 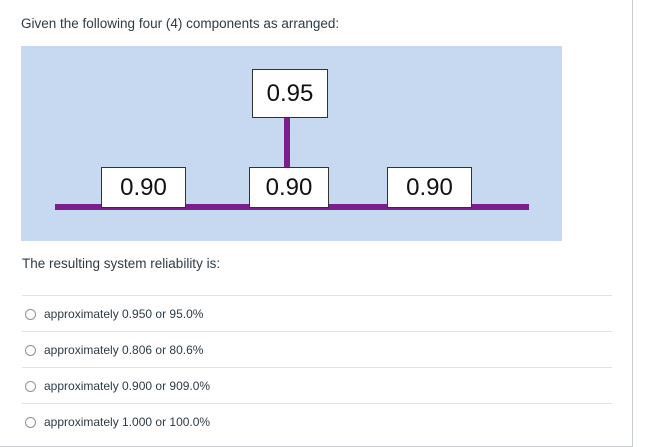 I want to click on component-left: 0.90, so click(x=143, y=187).